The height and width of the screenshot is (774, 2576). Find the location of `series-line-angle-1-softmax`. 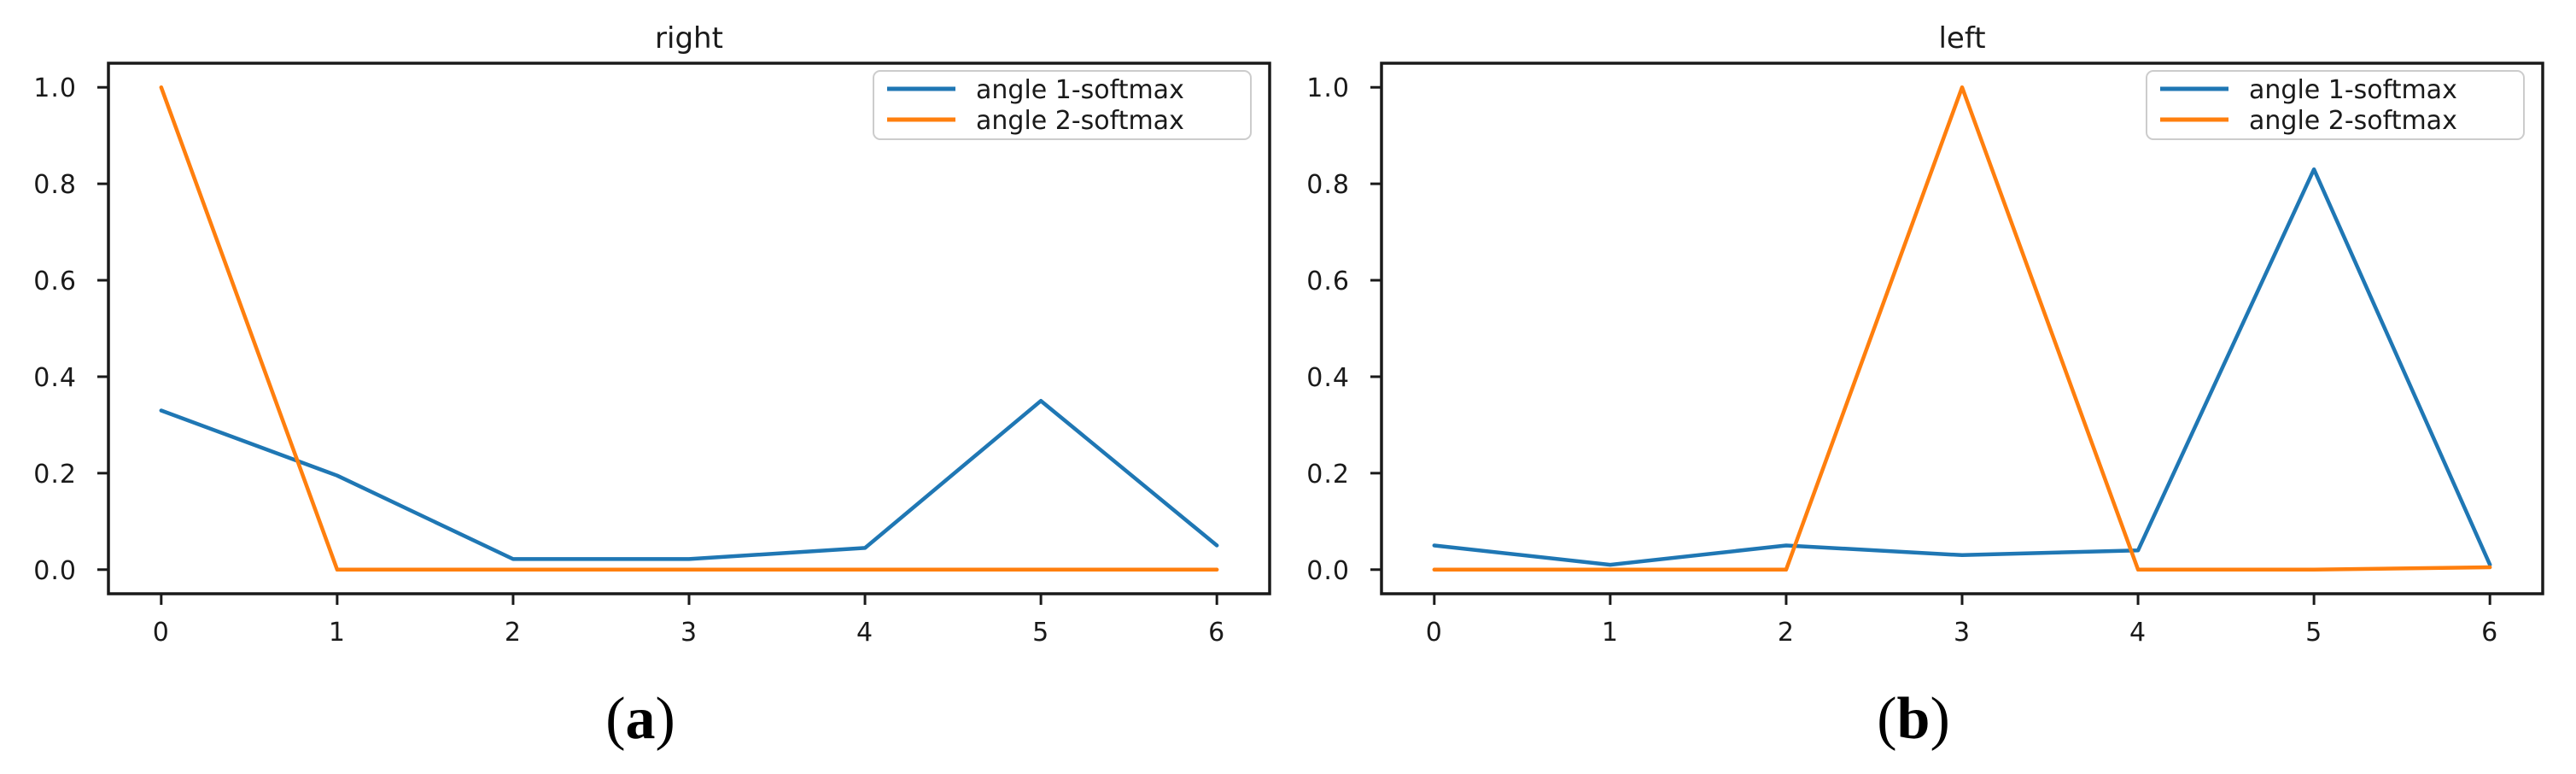

series-line-angle-1-softmax is located at coordinates (689, 480).